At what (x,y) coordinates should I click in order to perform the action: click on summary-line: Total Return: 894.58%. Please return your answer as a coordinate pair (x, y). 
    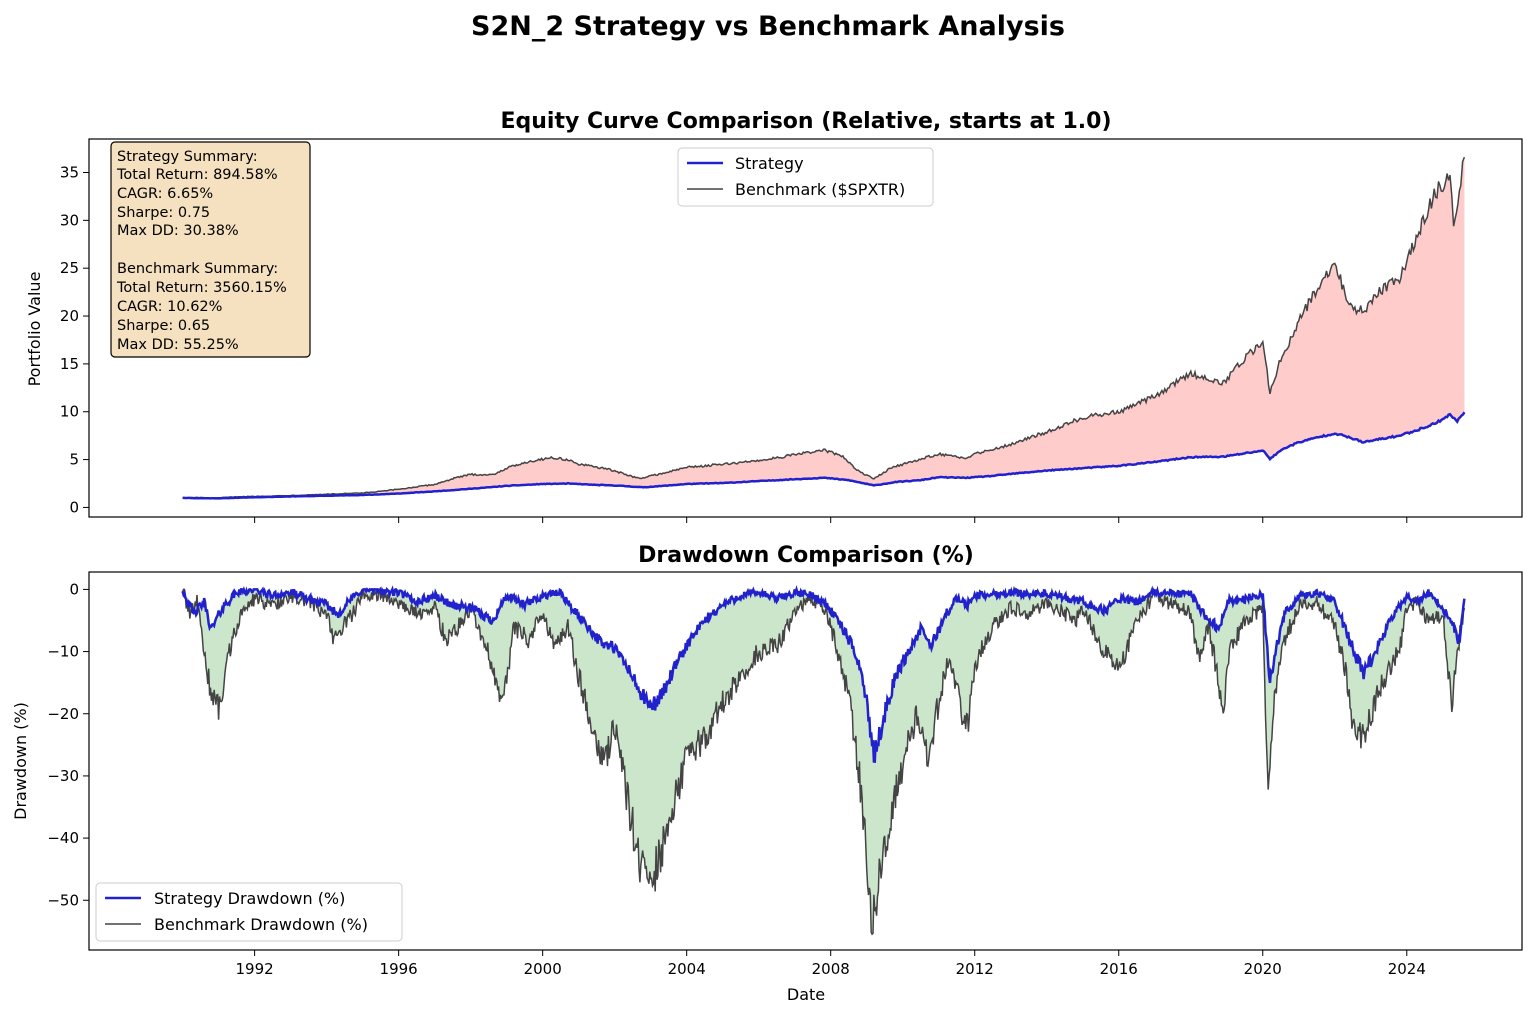
    Looking at the image, I should click on (197, 175).